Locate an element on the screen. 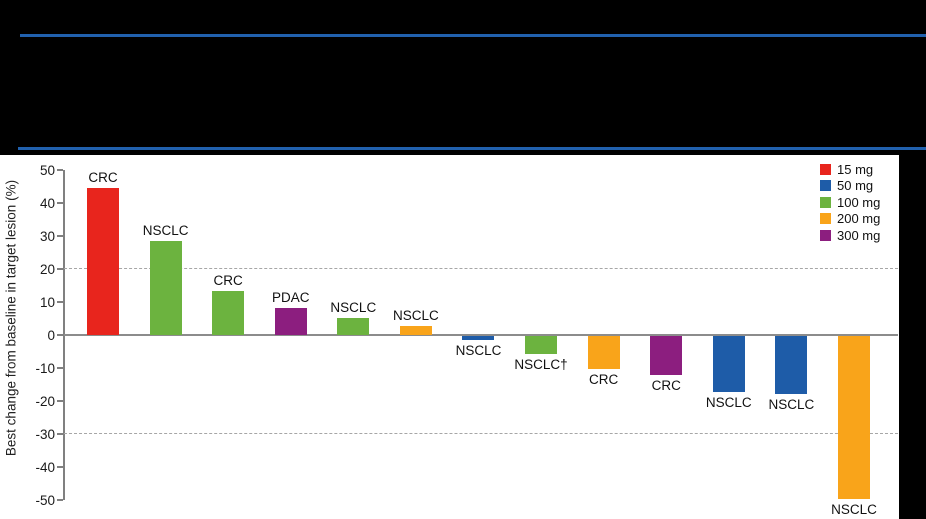 The image size is (926, 519). divider-line-bottom is located at coordinates (472, 148).